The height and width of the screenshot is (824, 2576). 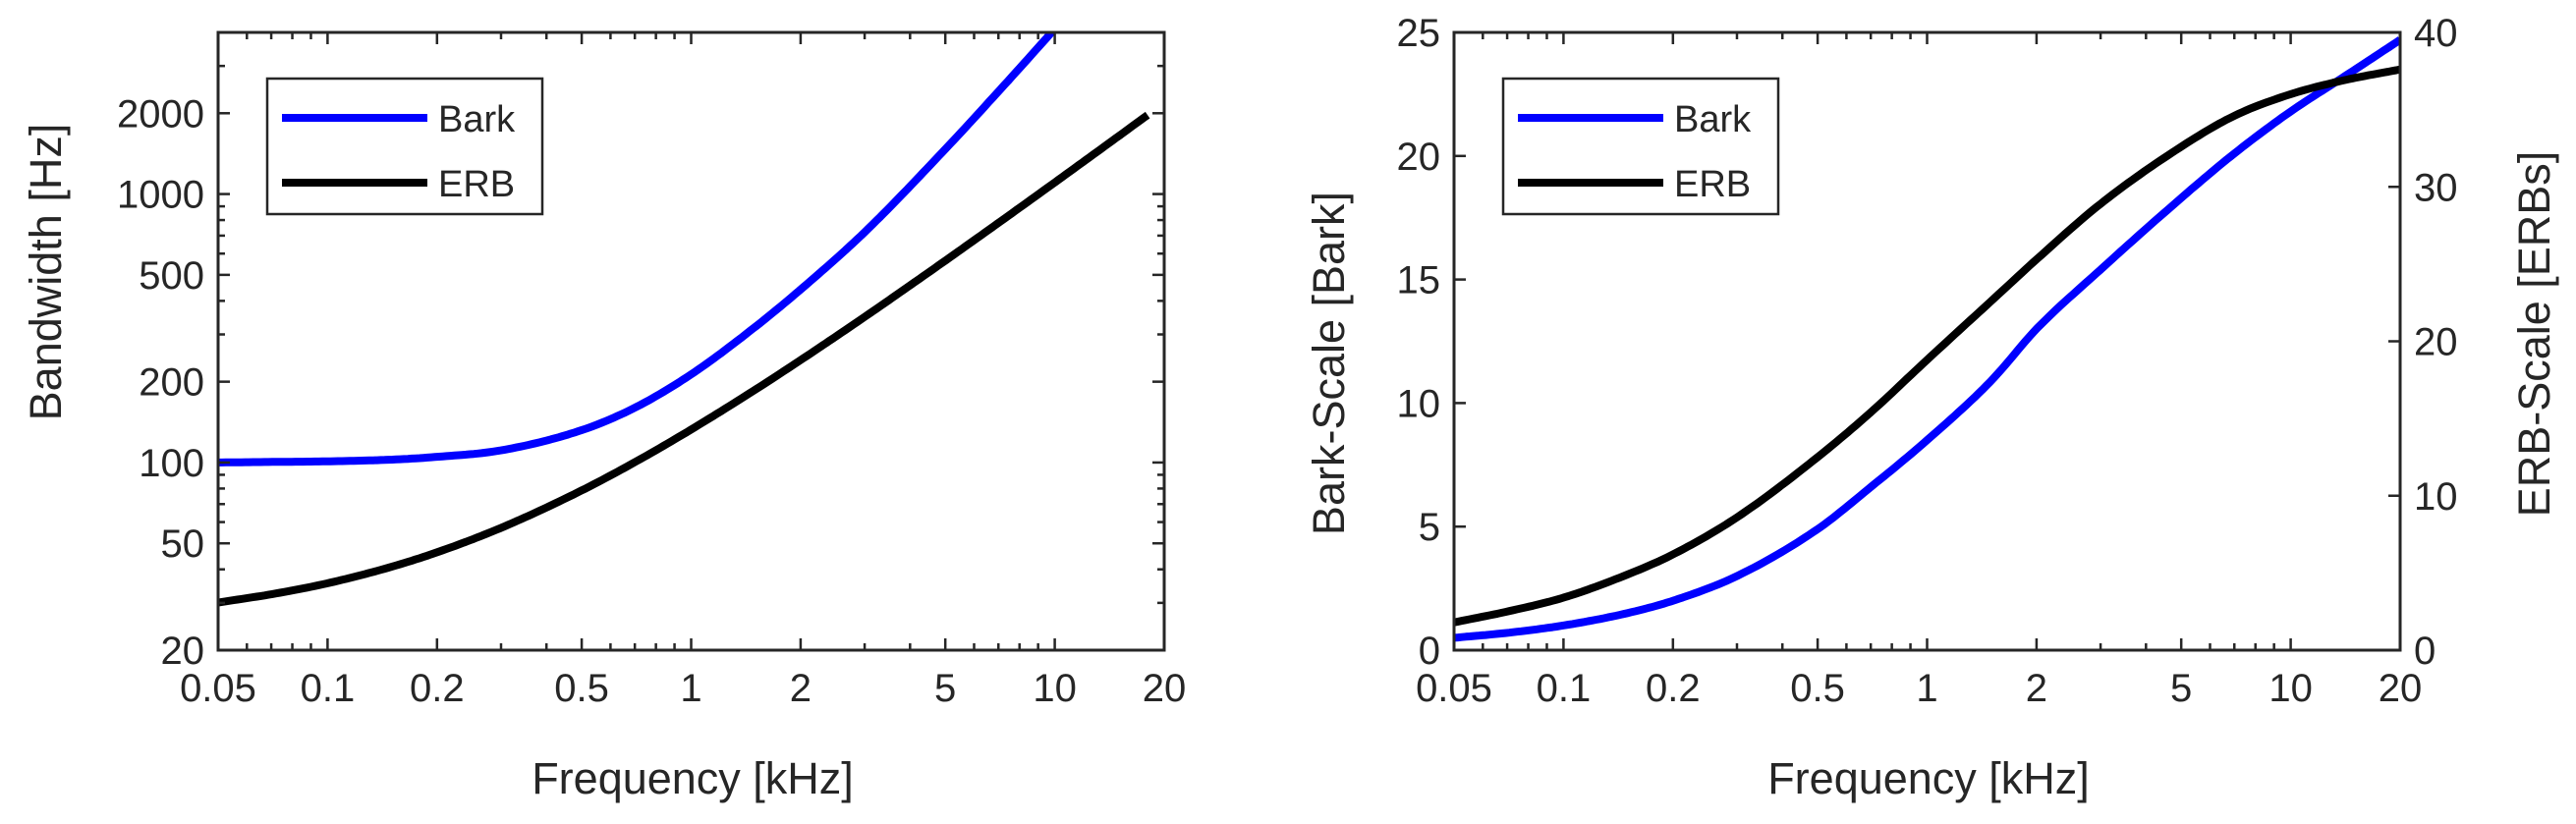 I want to click on bandwidth-chart-ylabel: Bandwidth [Hz], so click(x=46, y=272).